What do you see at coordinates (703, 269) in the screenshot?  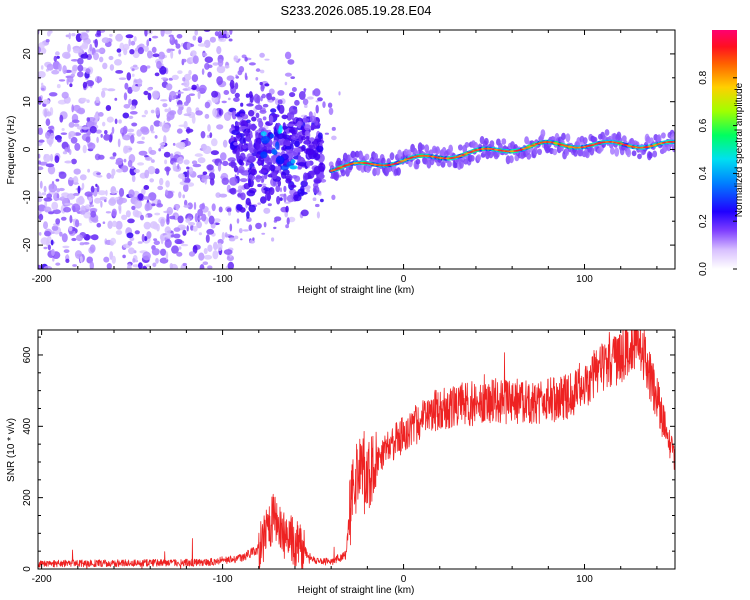 I see `colorbar-tick-label: 0.0` at bounding box center [703, 269].